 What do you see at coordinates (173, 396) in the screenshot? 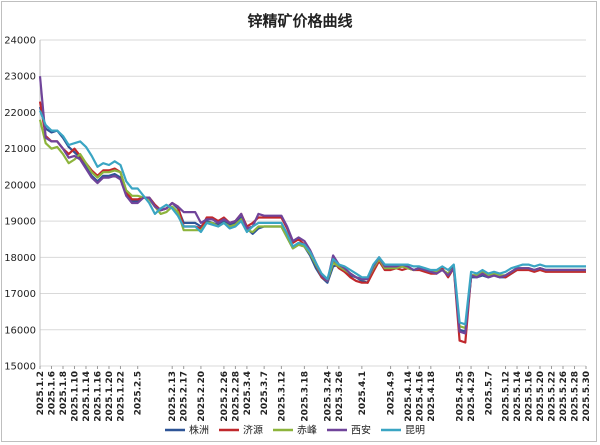
I see `x-tick-label: 2025.2.13` at bounding box center [173, 396].